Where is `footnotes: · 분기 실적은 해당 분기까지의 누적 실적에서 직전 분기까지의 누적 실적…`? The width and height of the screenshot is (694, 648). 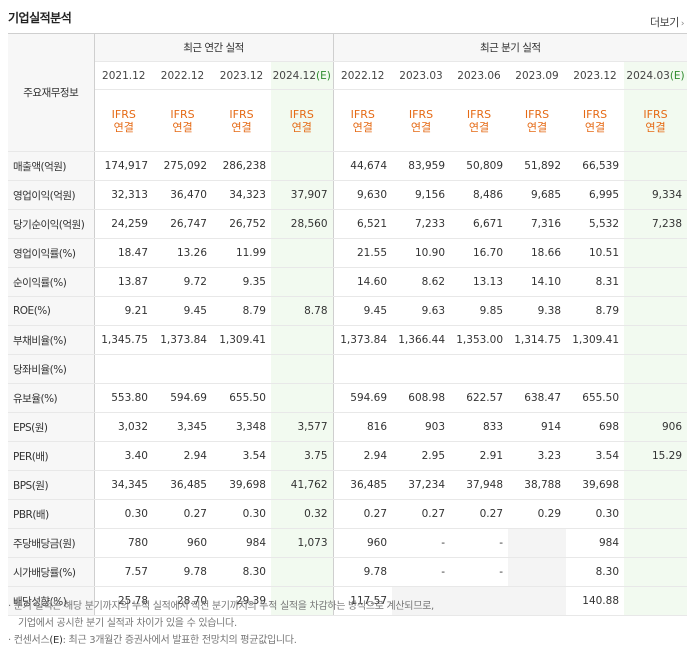
footnotes: · 분기 실적은 해당 분기까지의 누적 실적에서 직전 분기까지의 누적 실적… is located at coordinates (221, 623).